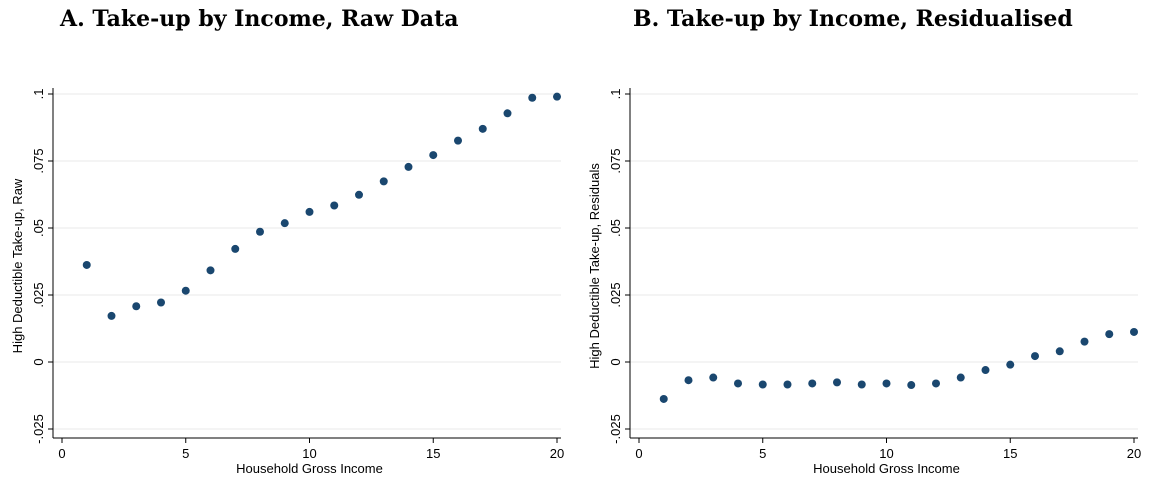 The image size is (1154, 478). Describe the element at coordinates (853, 19) in the screenshot. I see `panel-b-title: B. Take-up by Income, Residualised` at that location.